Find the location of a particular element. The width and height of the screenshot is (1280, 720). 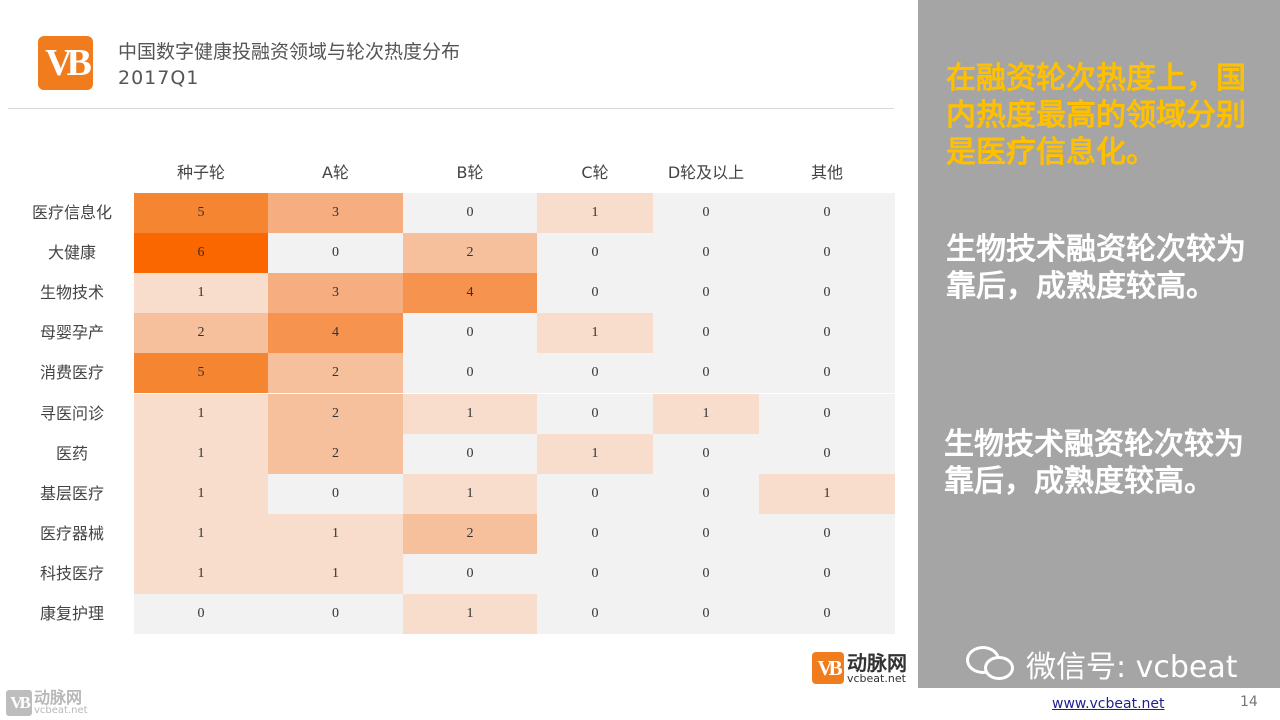

page-number: 14 is located at coordinates (1249, 702).